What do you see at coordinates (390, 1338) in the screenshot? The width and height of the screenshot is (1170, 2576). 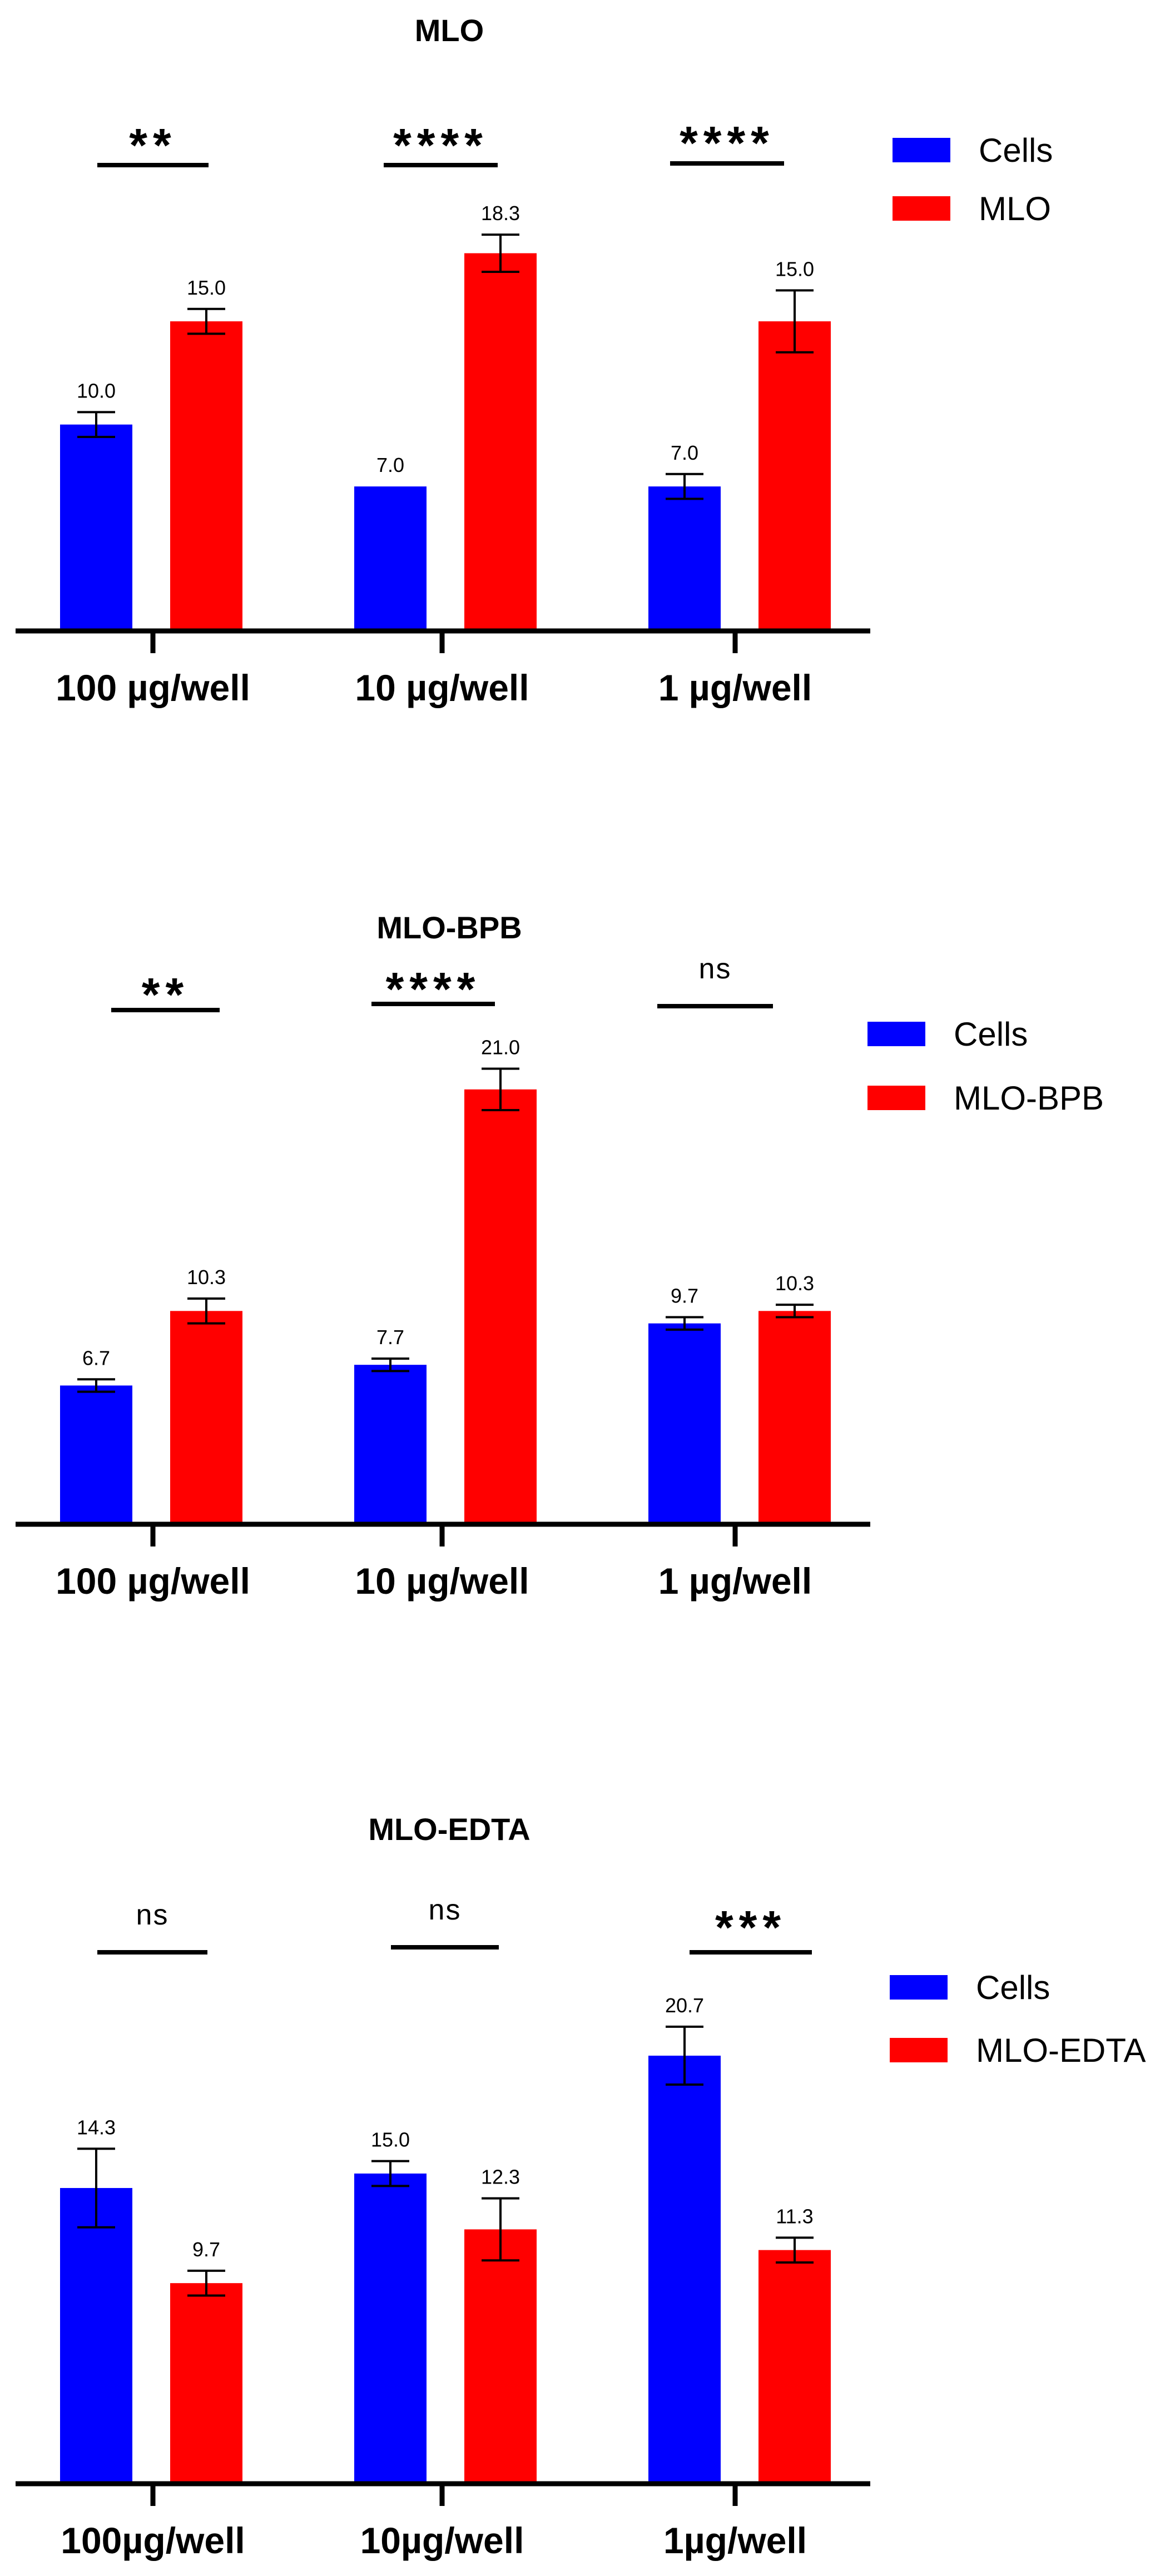 I see `data-label: 7.7` at bounding box center [390, 1338].